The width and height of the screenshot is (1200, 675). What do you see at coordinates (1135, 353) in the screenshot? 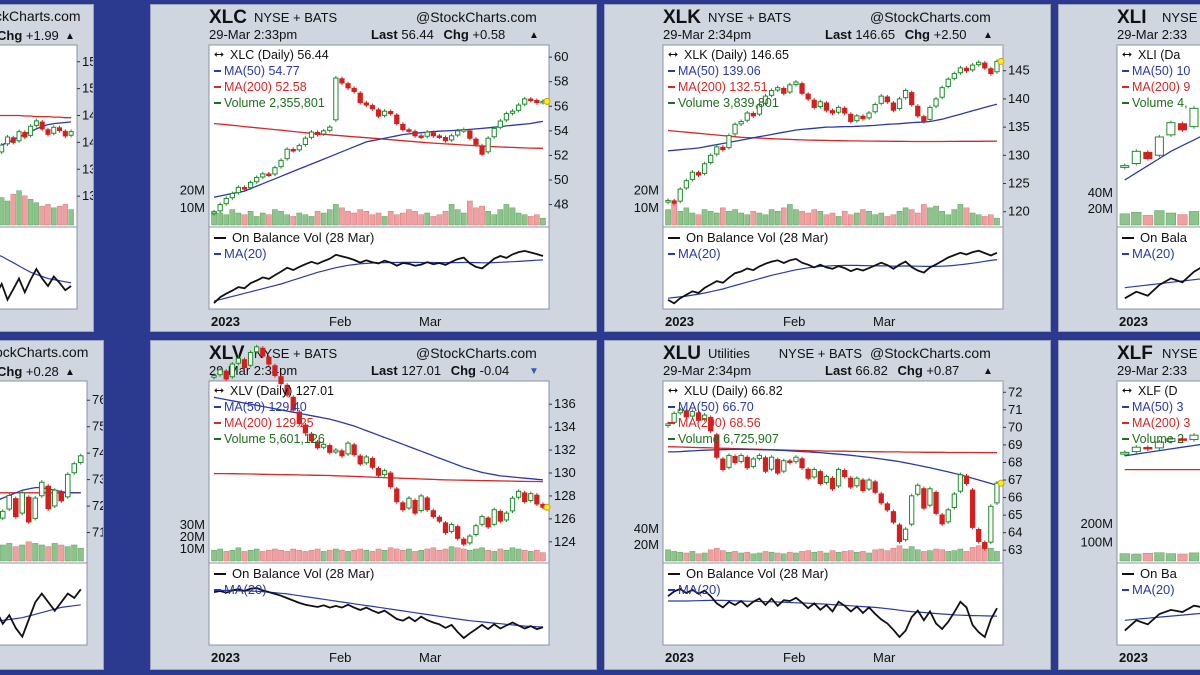
I see `ticker-symbol: XLF` at bounding box center [1135, 353].